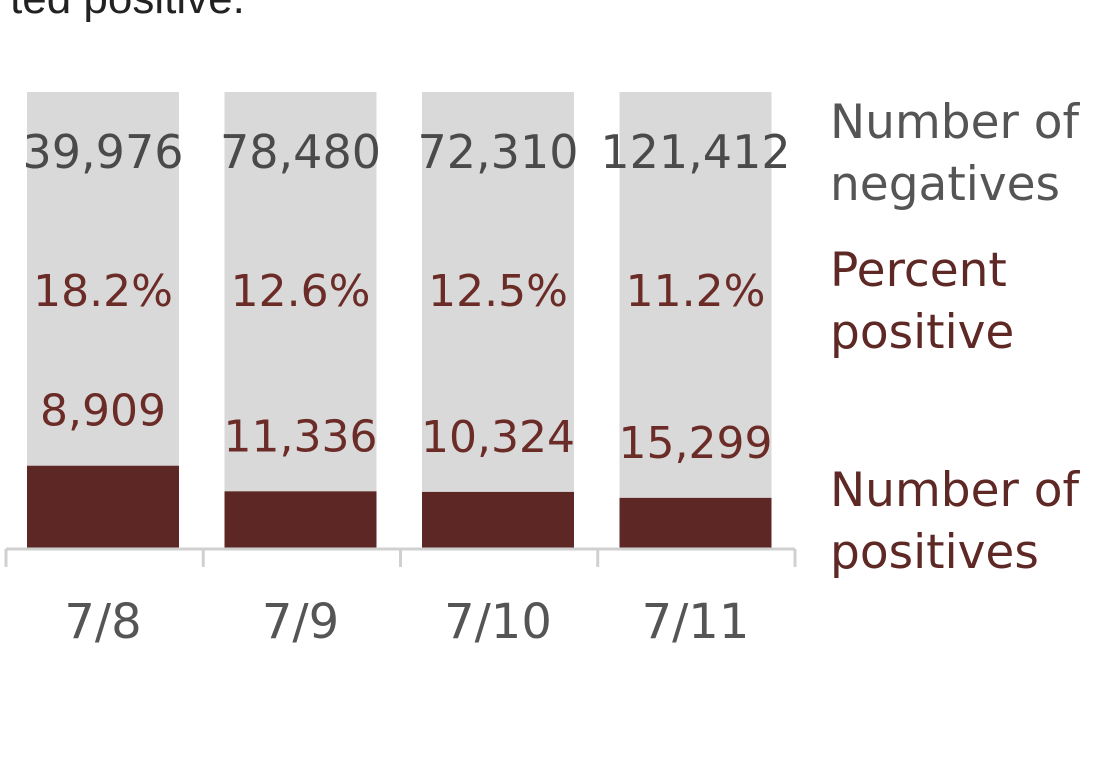 The image size is (1095, 759). I want to click on negatives-label-line-1: Number of, so click(955, 122).